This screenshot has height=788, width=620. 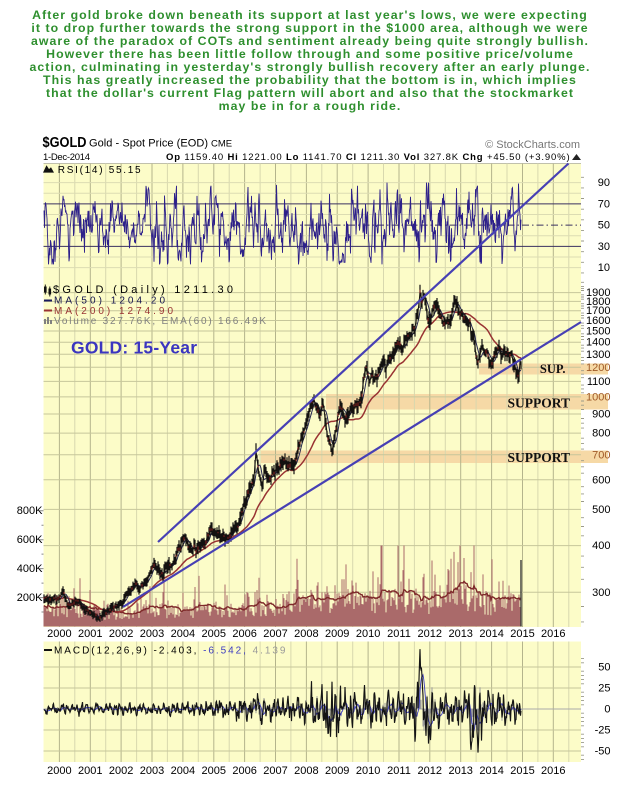 I want to click on svg-text: 1500, so click(x=598, y=332).